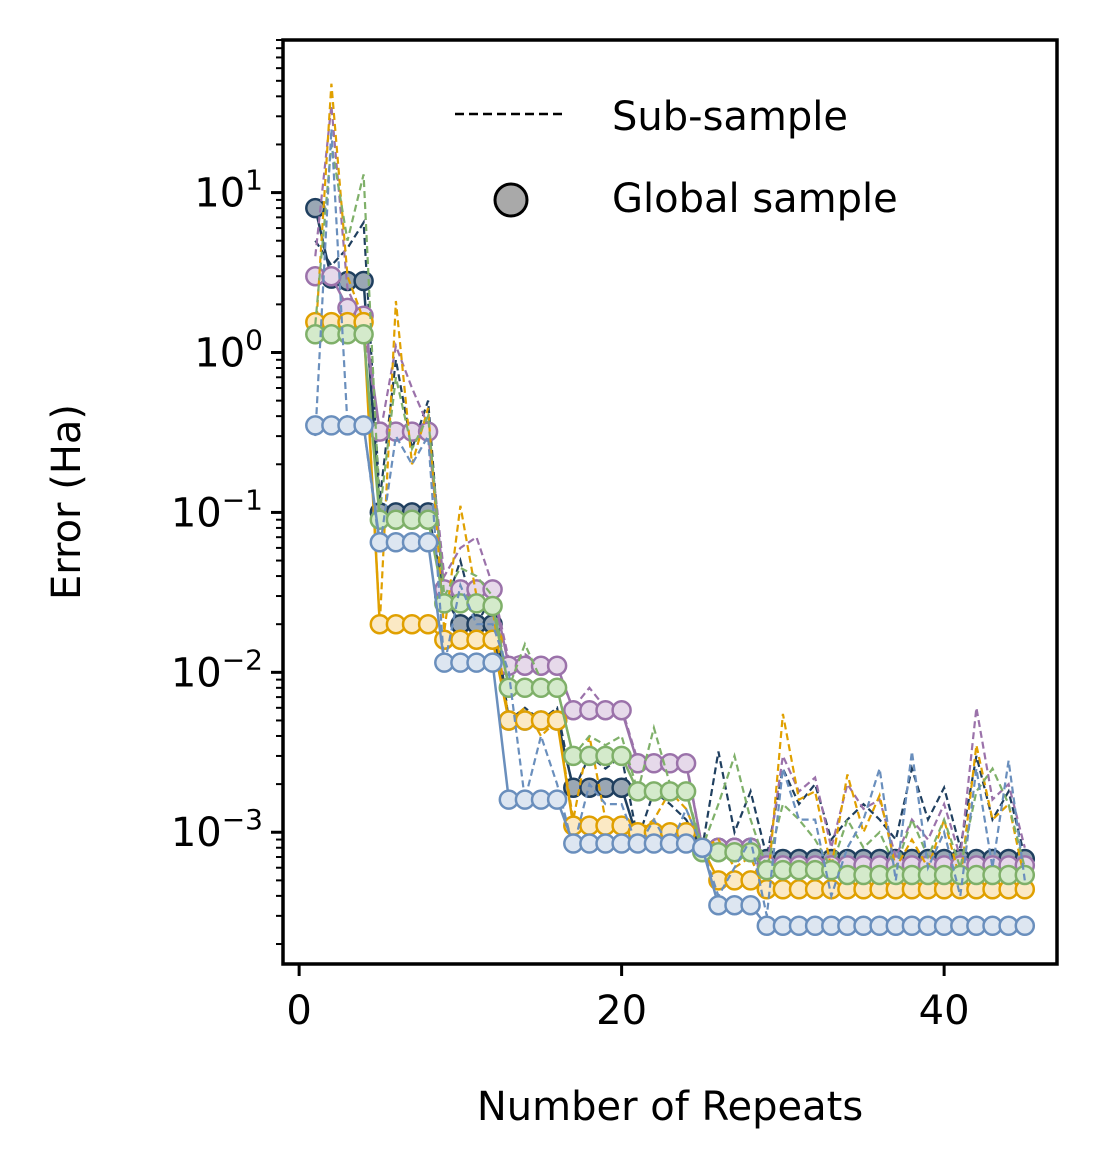 Image resolution: width=1097 pixels, height=1173 pixels. What do you see at coordinates (511, 200) in the screenshot?
I see `legend-circle-marker-sample` at bounding box center [511, 200].